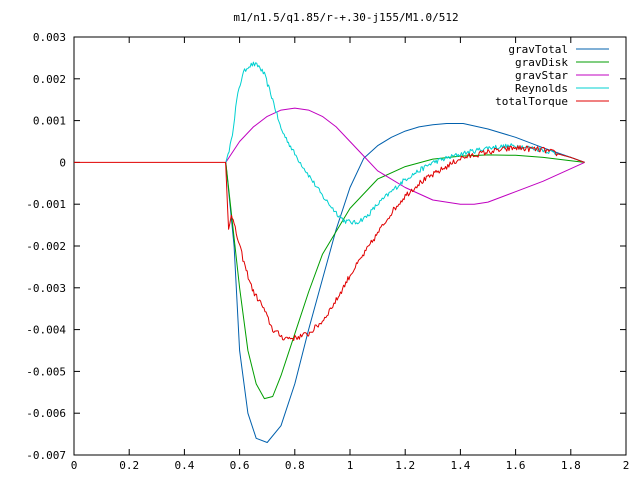 This screenshot has width=640, height=480. Describe the element at coordinates (541, 88) in the screenshot. I see `legend-label: Reynolds` at that location.